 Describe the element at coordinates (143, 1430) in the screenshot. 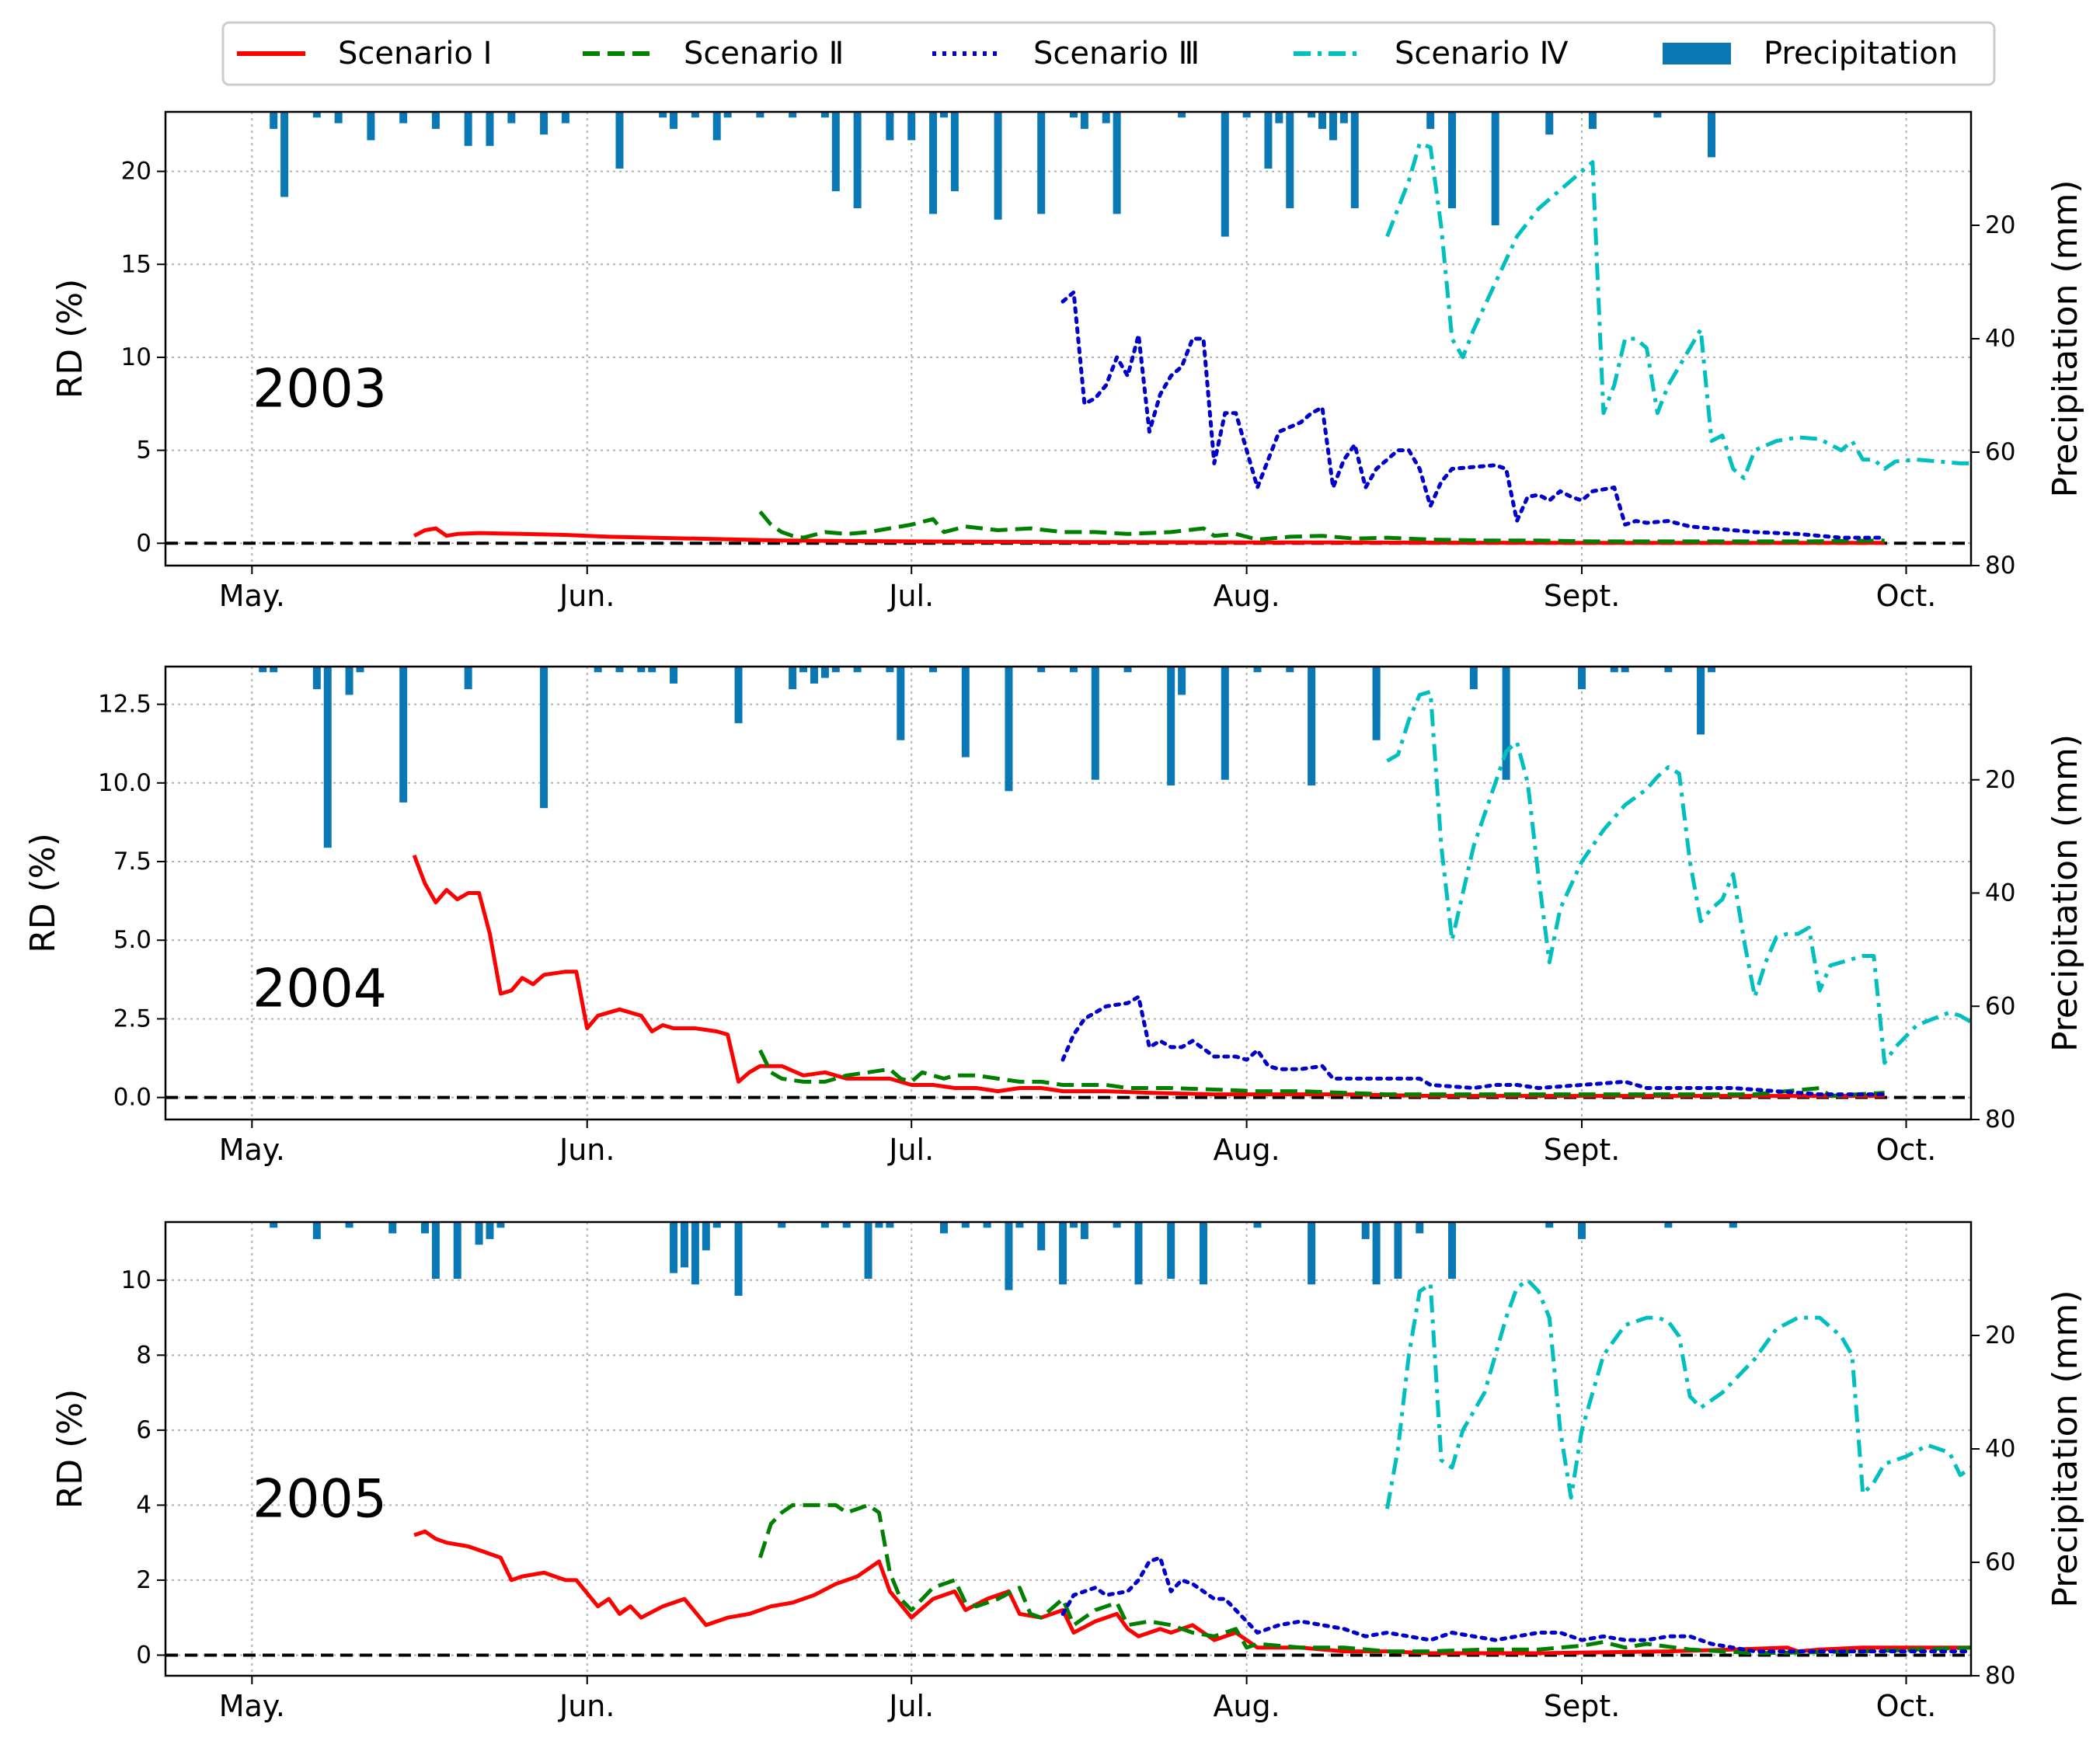

I see `y-tick-label: 6` at that location.